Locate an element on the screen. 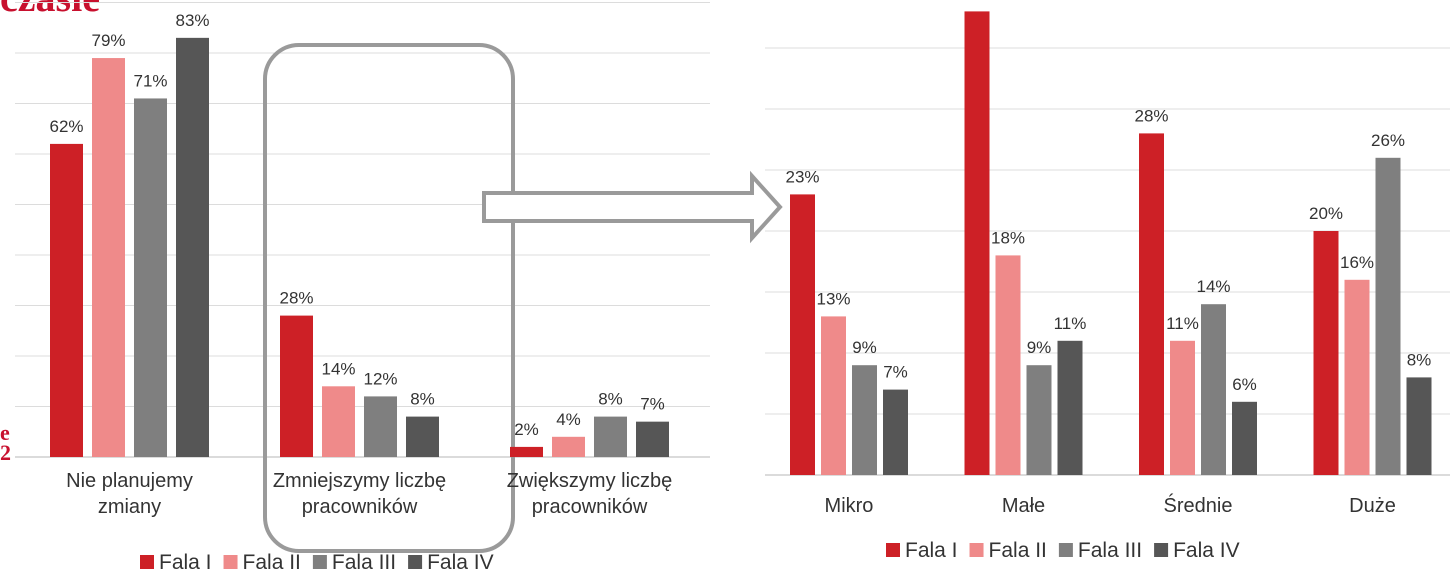  side-text-fragment: e is located at coordinates (5, 433).